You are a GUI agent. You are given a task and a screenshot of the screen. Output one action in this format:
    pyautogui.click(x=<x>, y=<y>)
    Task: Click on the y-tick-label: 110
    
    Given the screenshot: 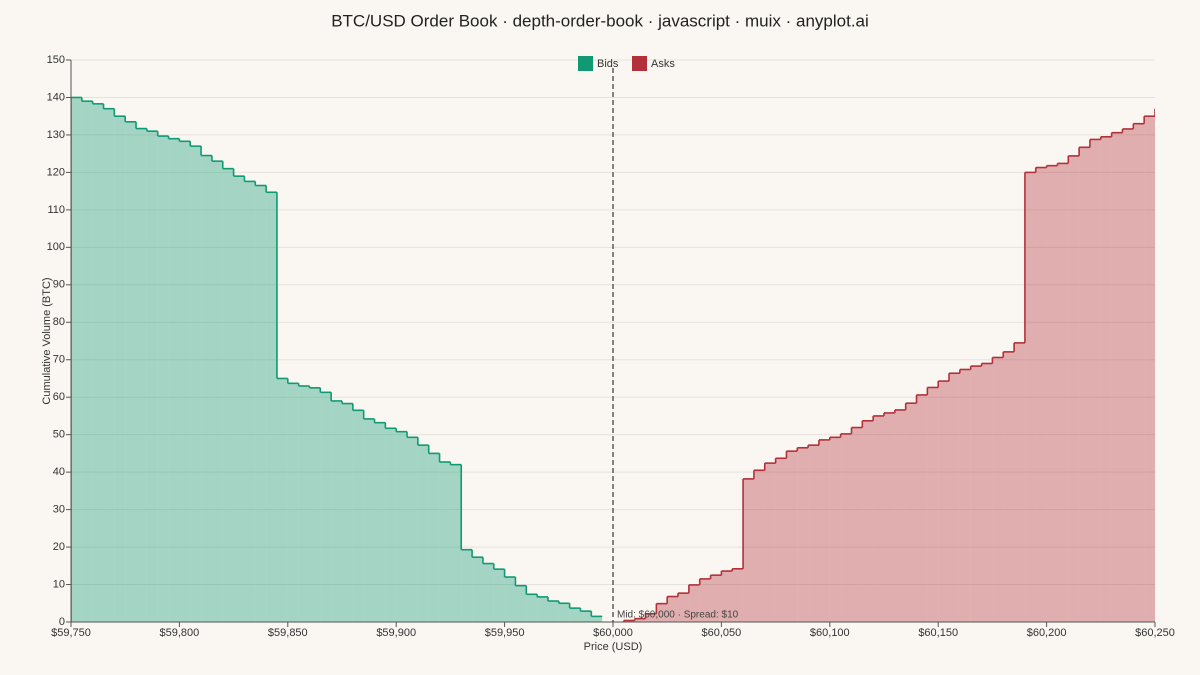 What is the action you would take?
    pyautogui.click(x=56, y=210)
    